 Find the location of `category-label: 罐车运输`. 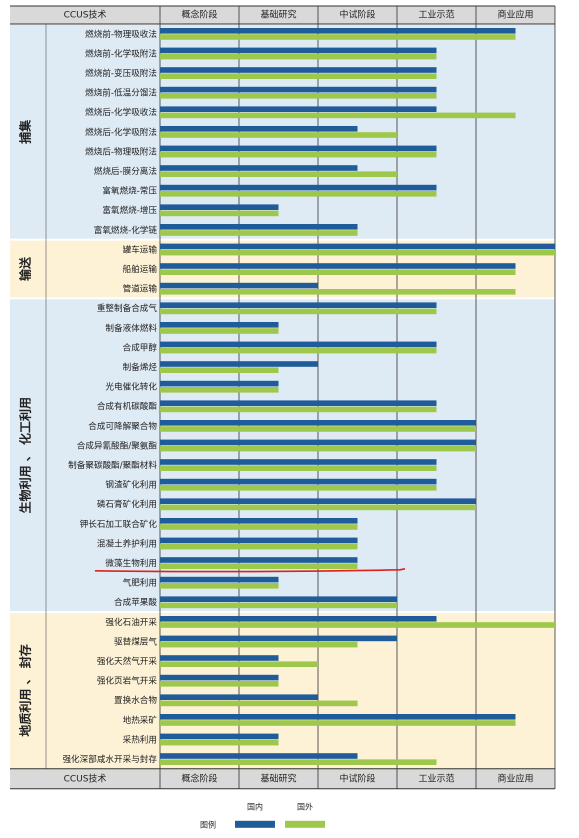

category-label: 罐车运输 is located at coordinates (140, 249).